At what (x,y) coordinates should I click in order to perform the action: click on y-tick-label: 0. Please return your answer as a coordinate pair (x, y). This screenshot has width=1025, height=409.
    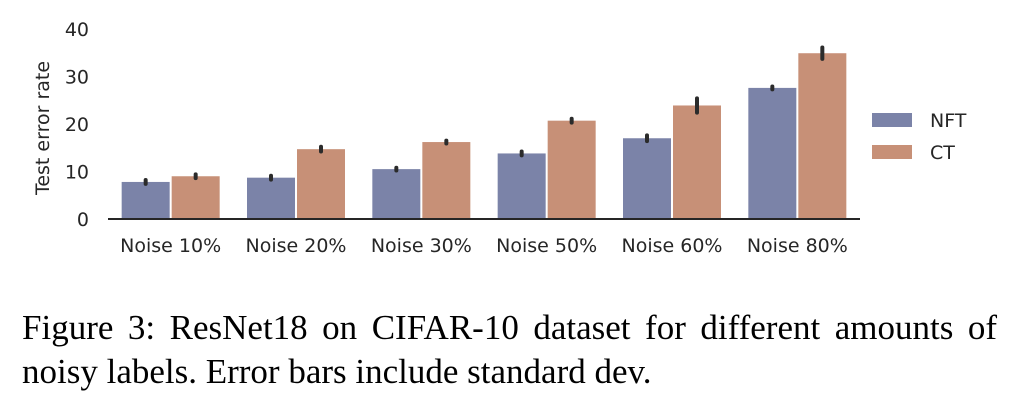
    Looking at the image, I should click on (83, 220).